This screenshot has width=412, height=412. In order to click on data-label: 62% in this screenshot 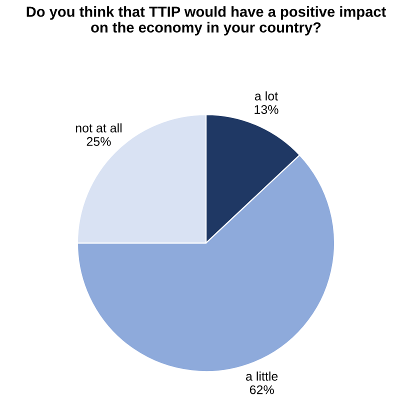, I will do `click(262, 389)`.